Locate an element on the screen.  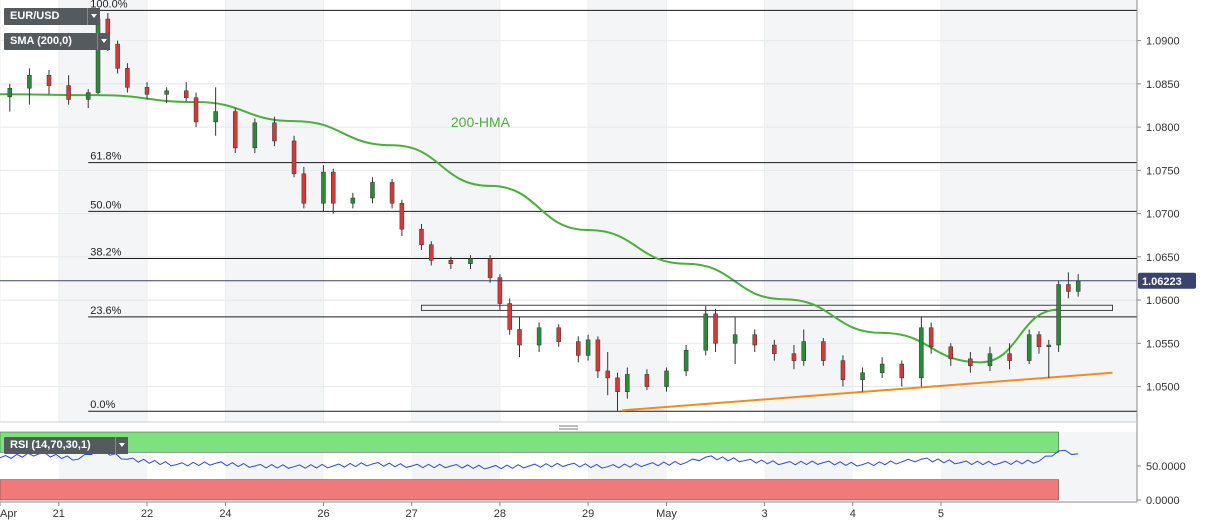
rsi-tick-label: 50.0000 is located at coordinates (1166, 467).